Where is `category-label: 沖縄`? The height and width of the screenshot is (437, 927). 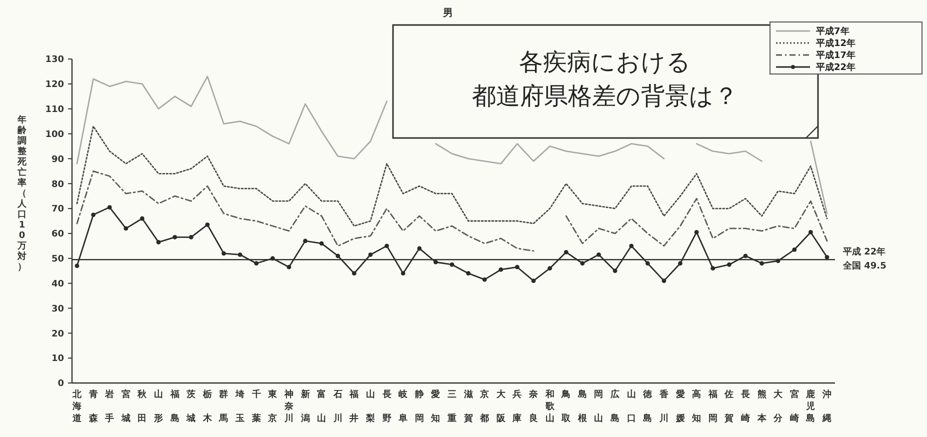
category-label: 沖縄 is located at coordinates (827, 407).